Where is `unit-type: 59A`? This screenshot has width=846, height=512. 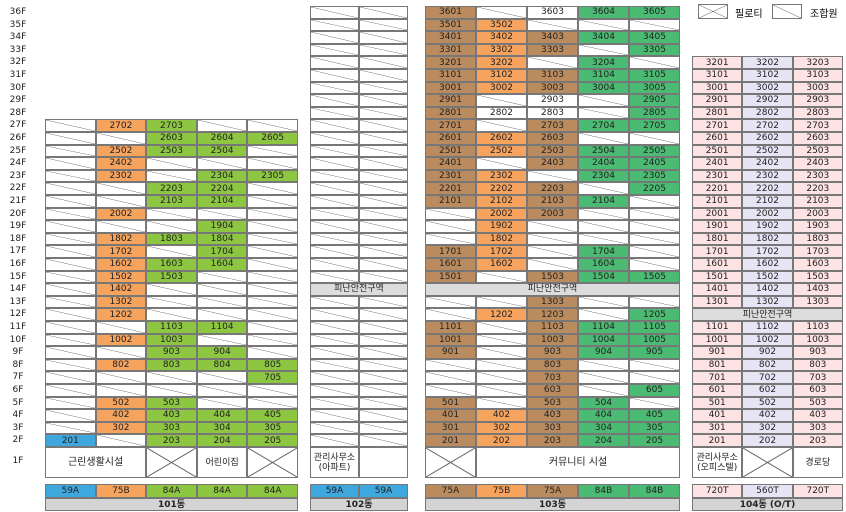 unit-type: 59A is located at coordinates (383, 491).